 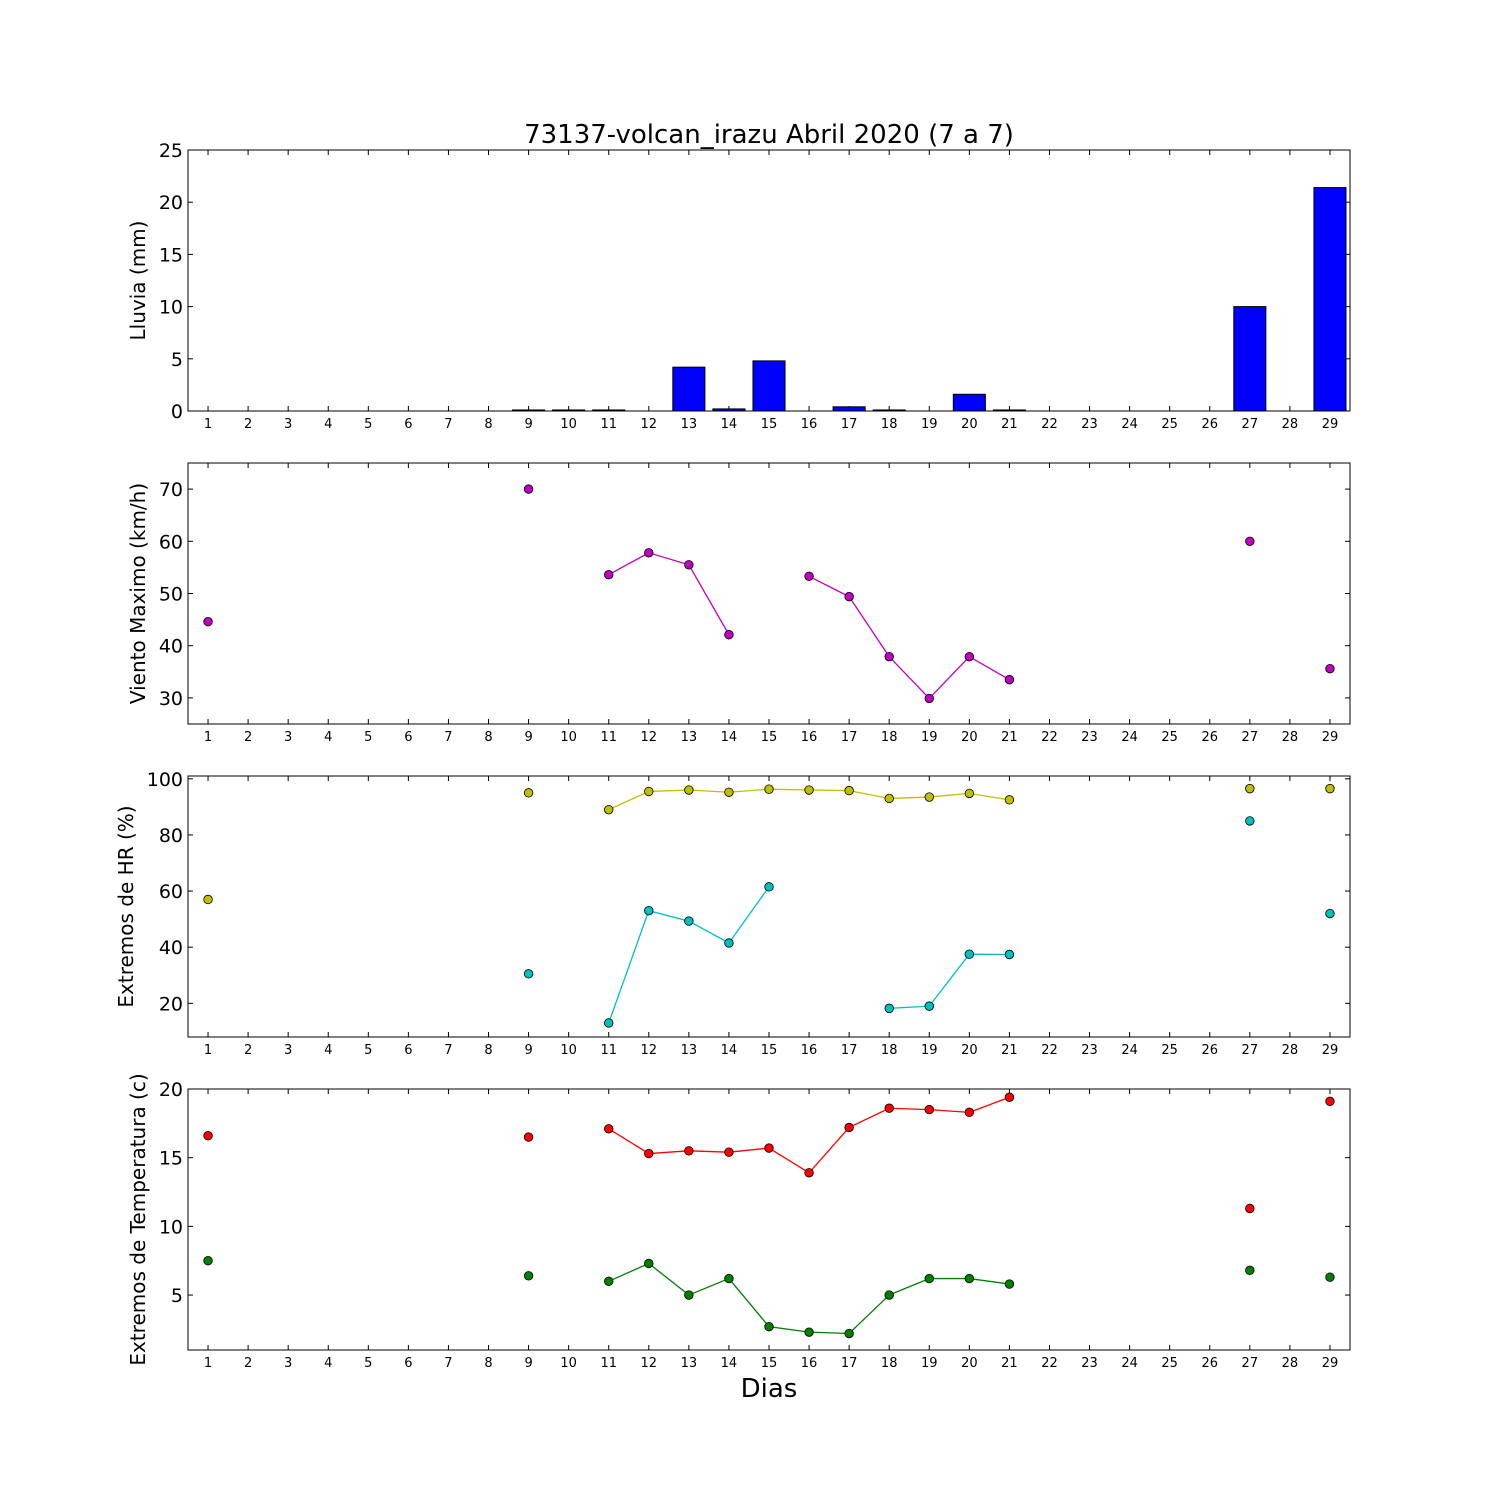 I want to click on y-tick-label: 80, so click(x=171, y=836).